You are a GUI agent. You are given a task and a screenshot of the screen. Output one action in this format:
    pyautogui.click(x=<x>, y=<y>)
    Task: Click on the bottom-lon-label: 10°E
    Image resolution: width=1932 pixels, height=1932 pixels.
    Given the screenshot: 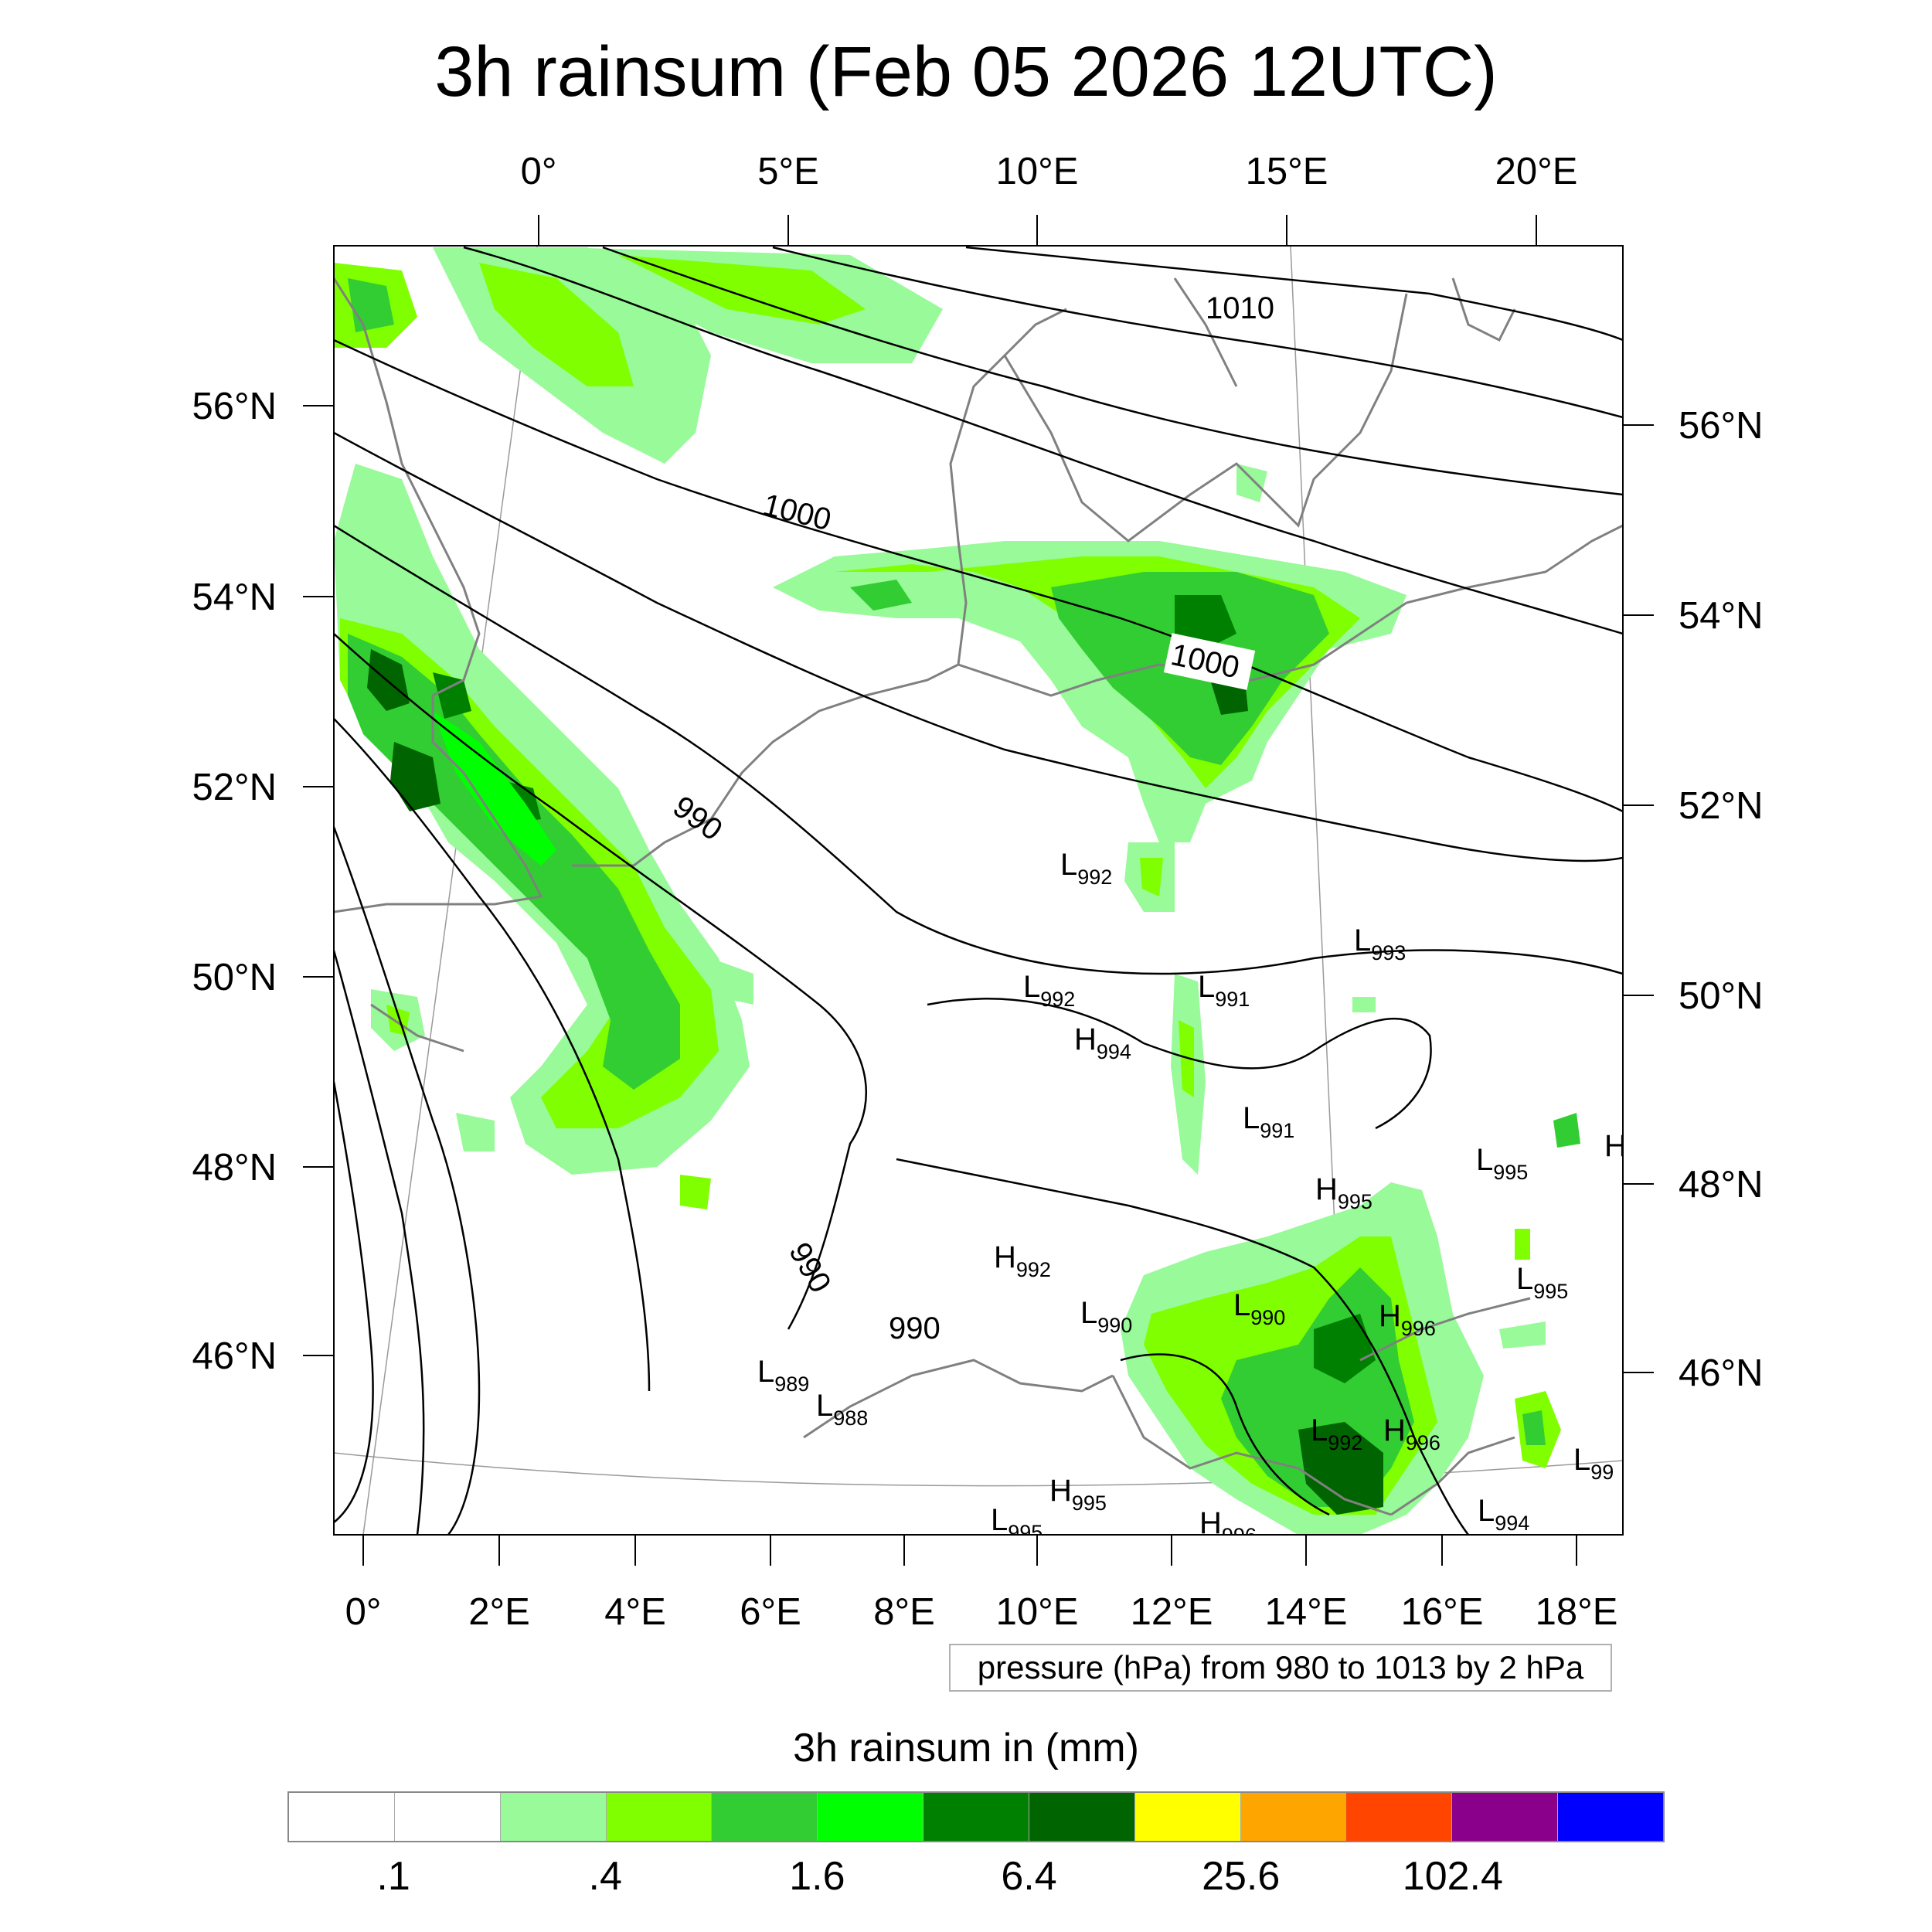 What is the action you would take?
    pyautogui.click(x=1037, y=1612)
    